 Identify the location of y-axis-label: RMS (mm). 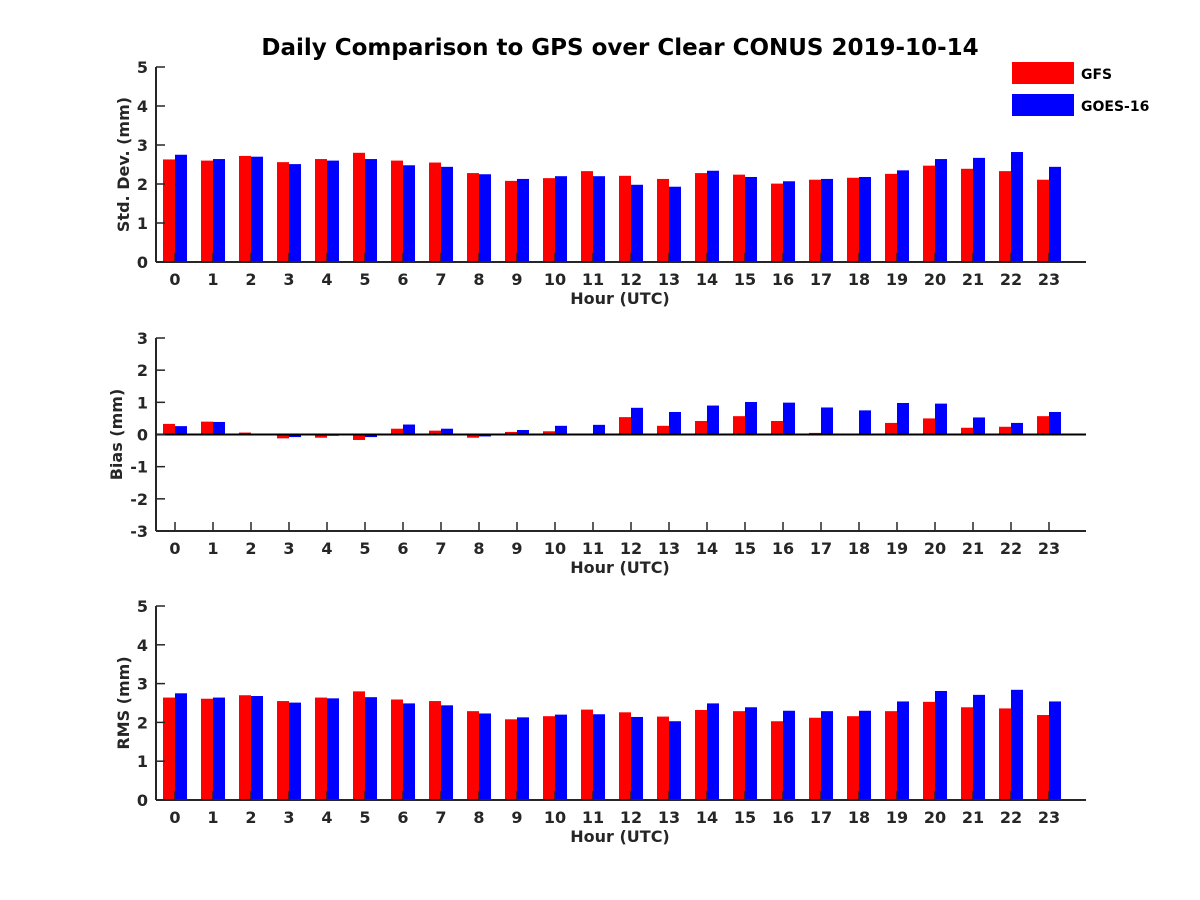
(123, 702).